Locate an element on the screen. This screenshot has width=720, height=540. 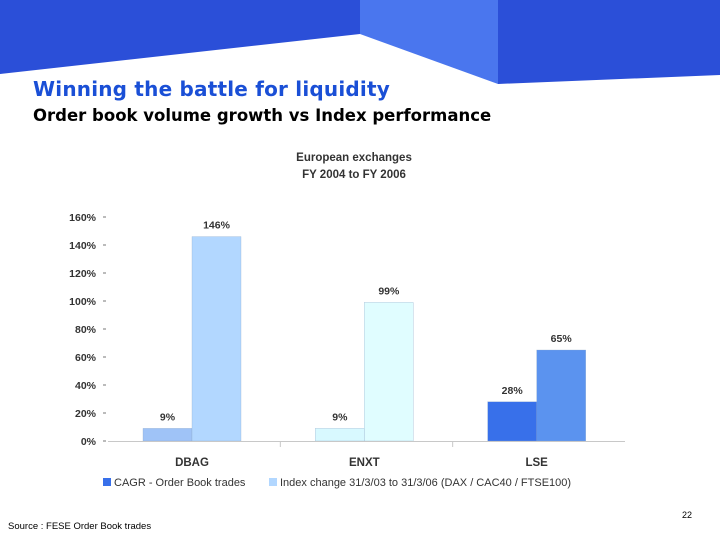
category-label: LSE is located at coordinates (536, 463).